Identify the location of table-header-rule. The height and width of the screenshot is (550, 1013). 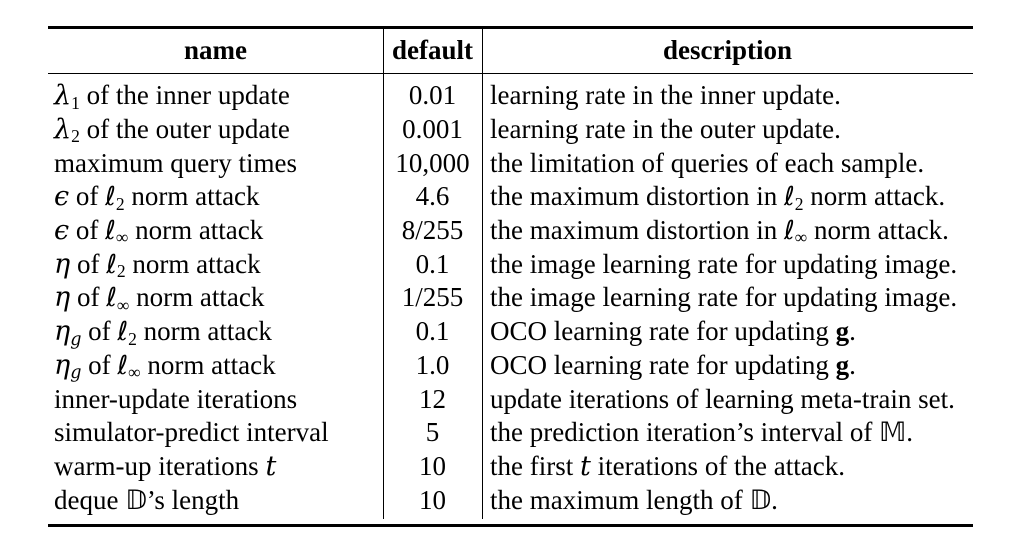
(510, 74).